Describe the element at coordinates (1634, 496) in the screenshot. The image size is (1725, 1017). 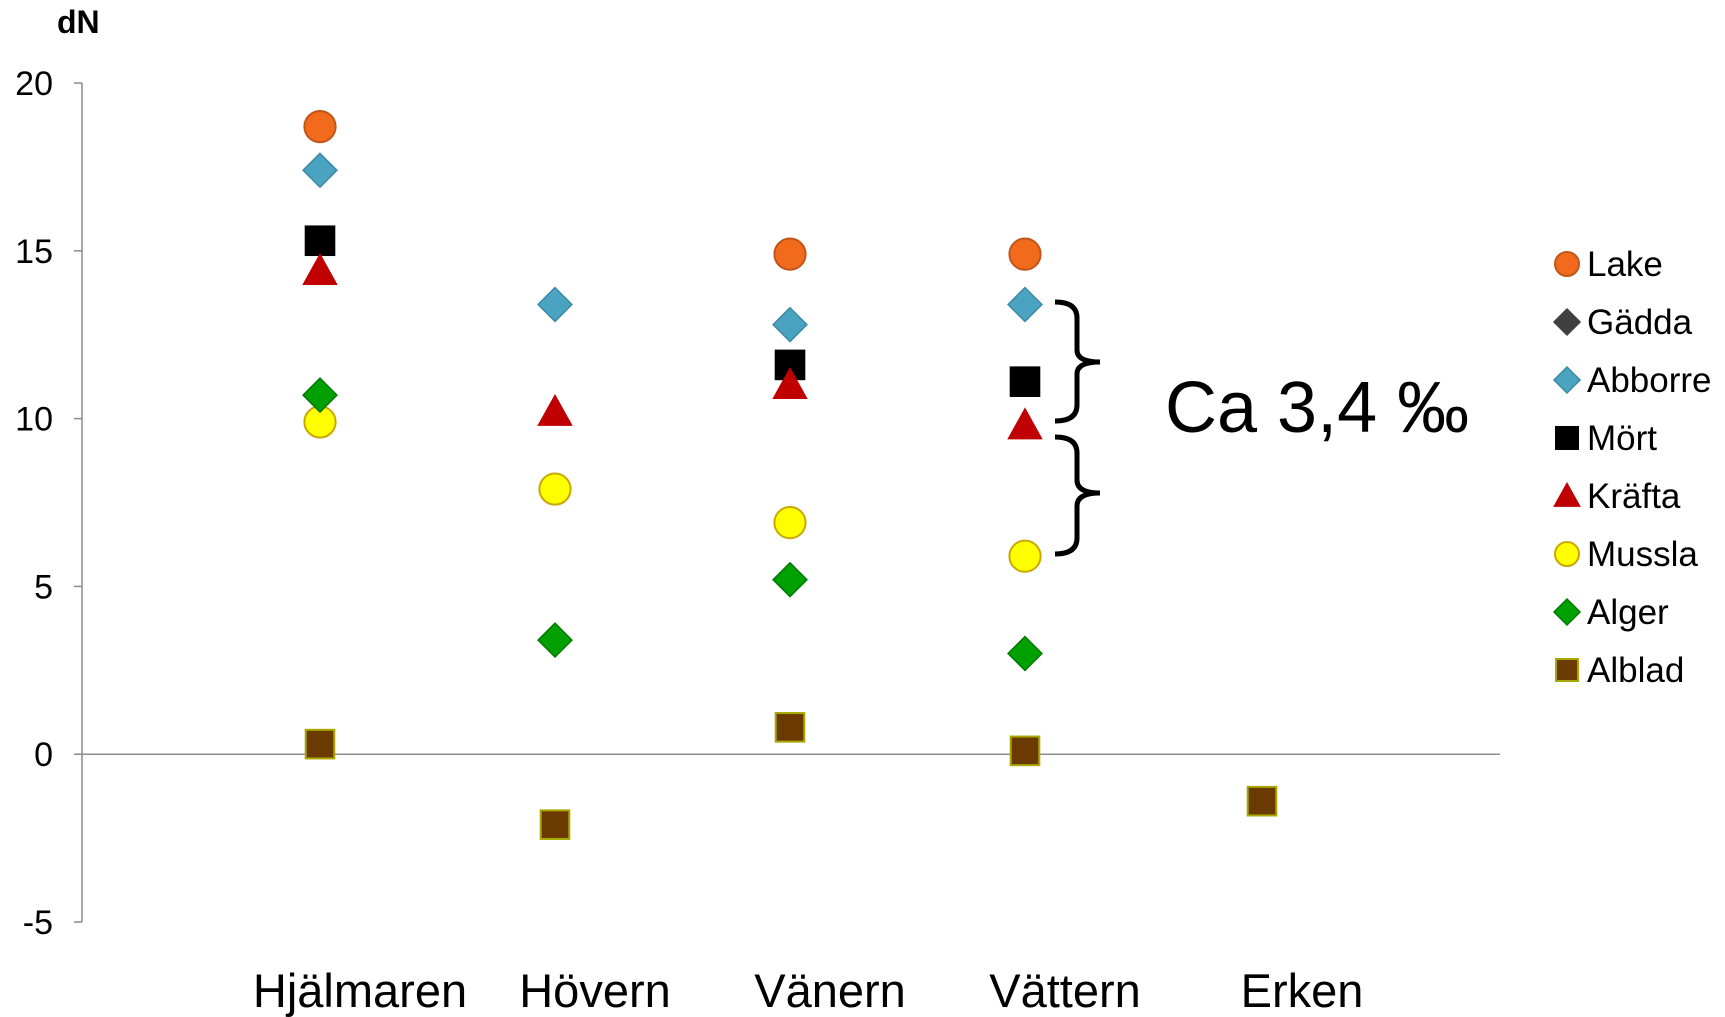
I see `legend-label-kr-fta: Kräfta` at that location.